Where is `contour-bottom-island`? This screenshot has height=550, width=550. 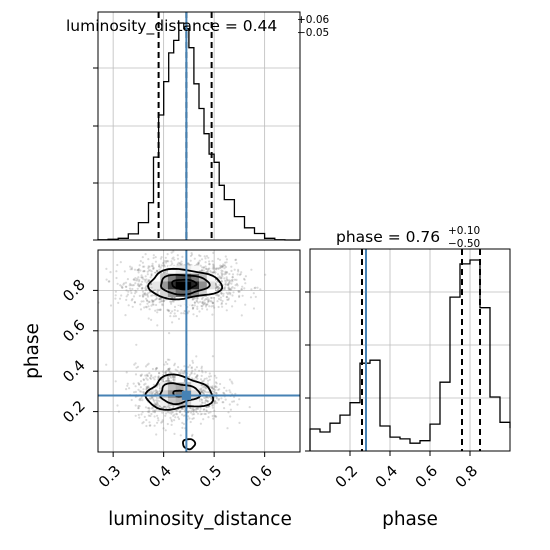 contour-bottom-island is located at coordinates (189, 444).